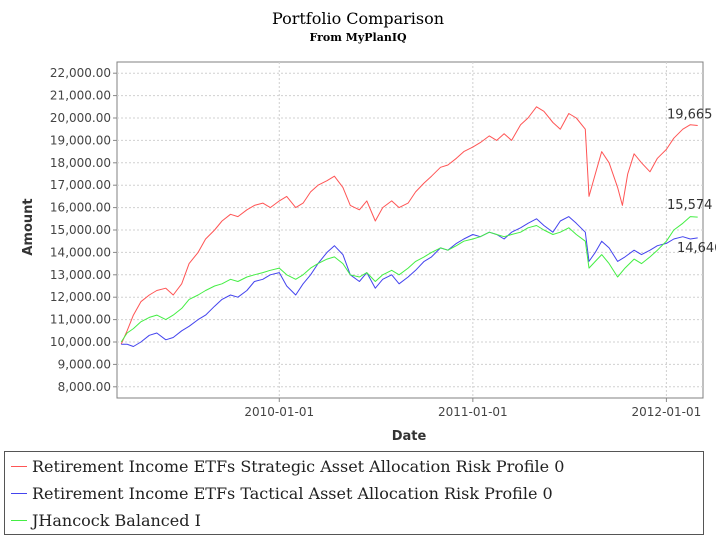  I want to click on y-tick-label: 20,000.00, so click(80, 118).